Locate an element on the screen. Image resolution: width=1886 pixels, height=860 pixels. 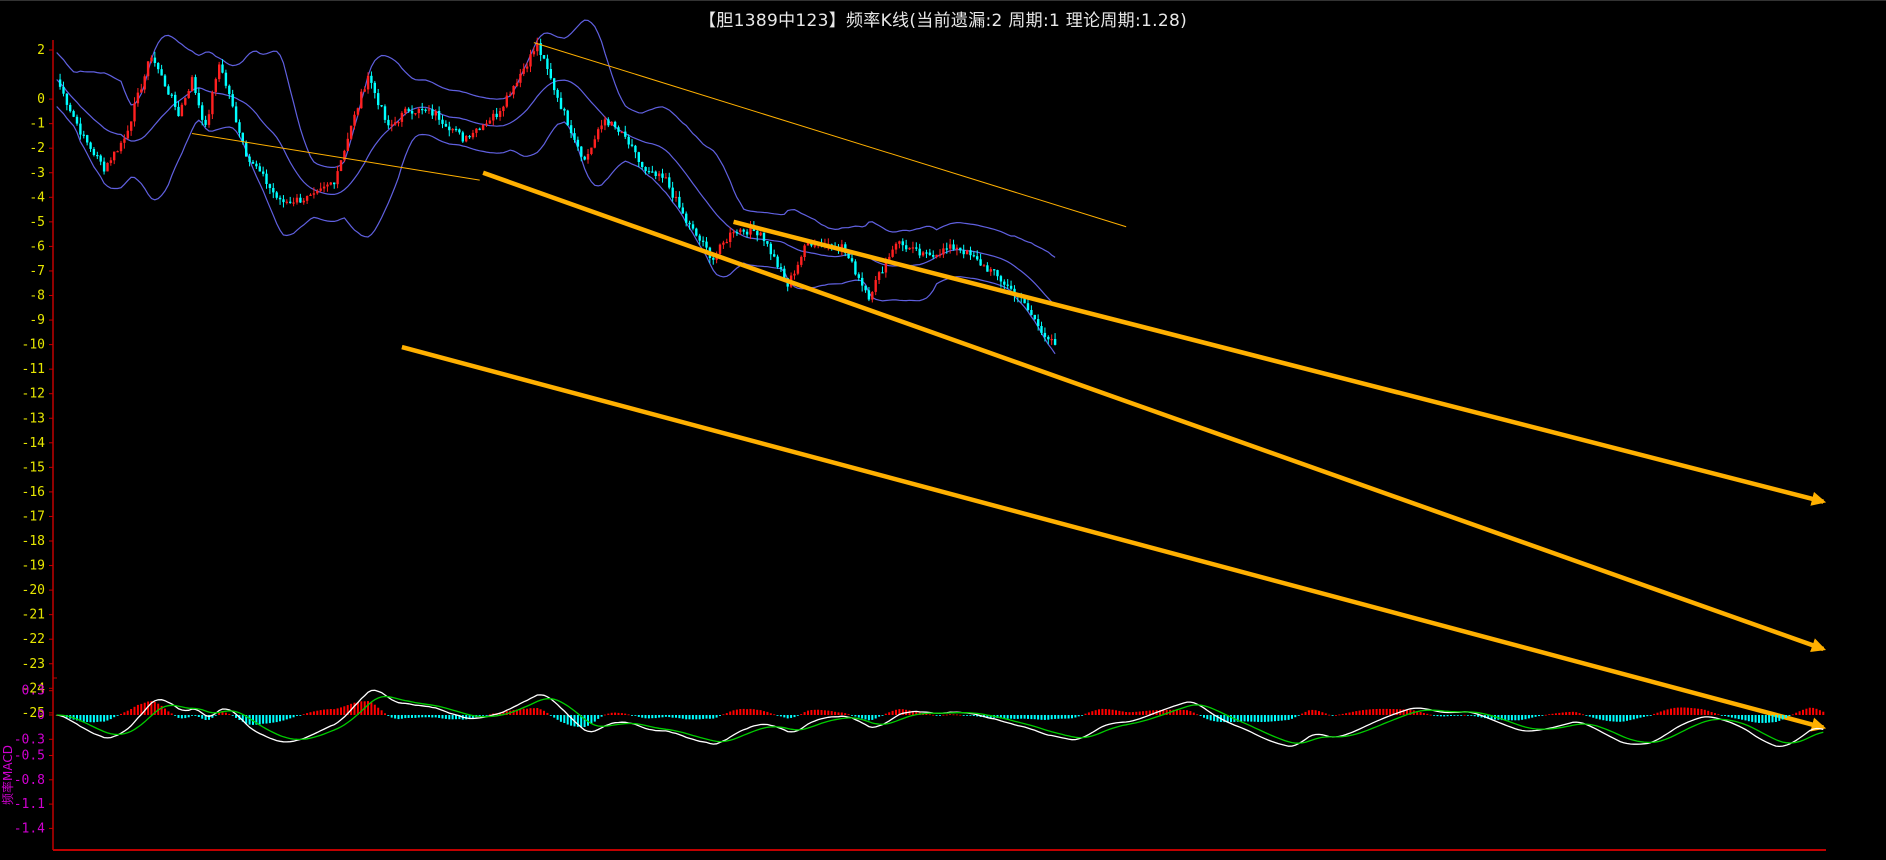
main-y-tick-label: -25 is located at coordinates (33, 713).